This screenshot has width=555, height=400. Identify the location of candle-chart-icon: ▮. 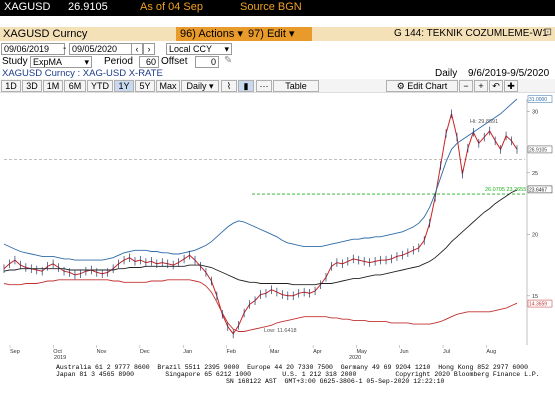
(246, 86).